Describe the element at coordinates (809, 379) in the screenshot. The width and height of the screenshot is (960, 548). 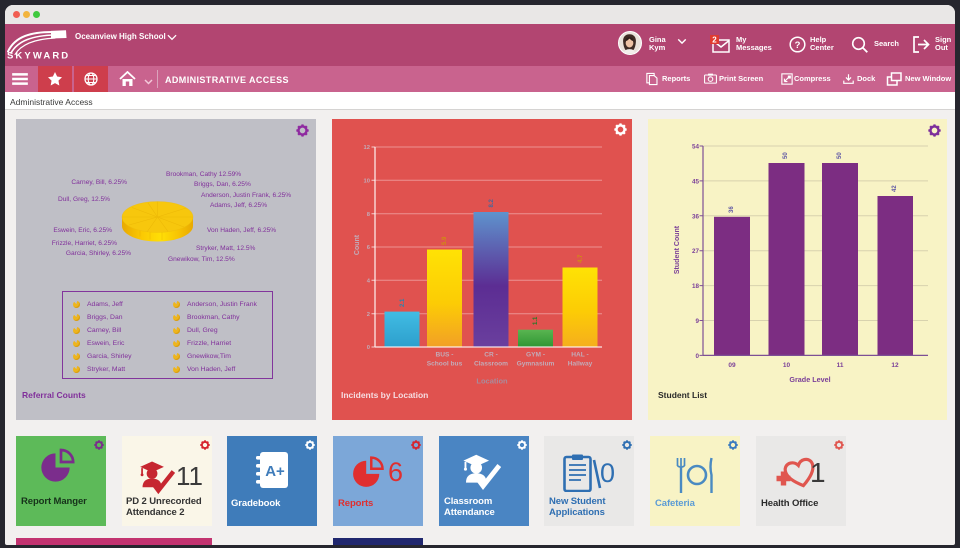
I see `svg-text: Grade Level` at that location.